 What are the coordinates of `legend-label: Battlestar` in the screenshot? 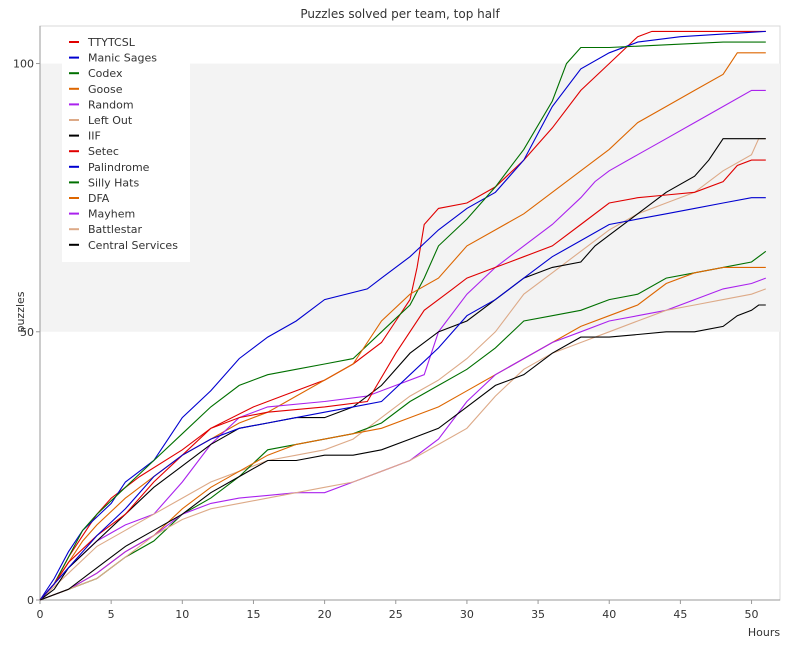 It's located at (115, 229).